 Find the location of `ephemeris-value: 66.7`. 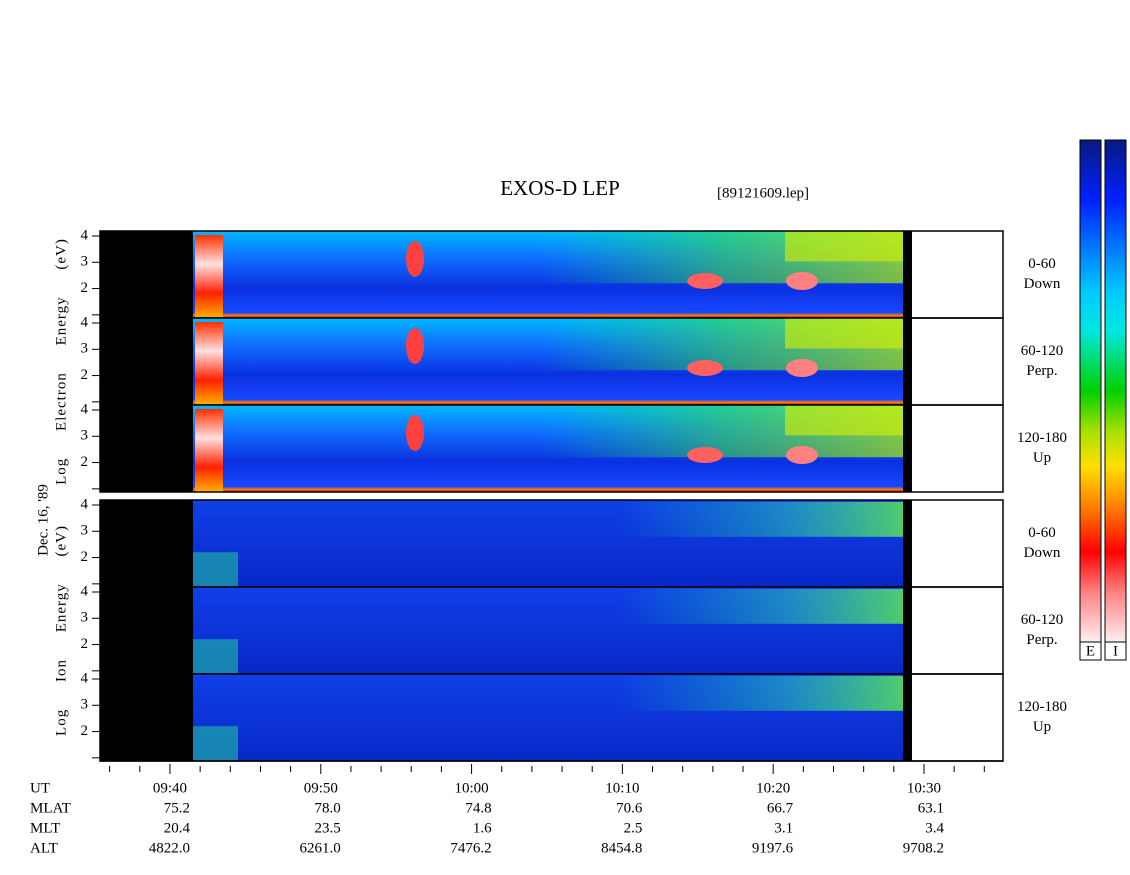

ephemeris-value: 66.7 is located at coordinates (780, 808).